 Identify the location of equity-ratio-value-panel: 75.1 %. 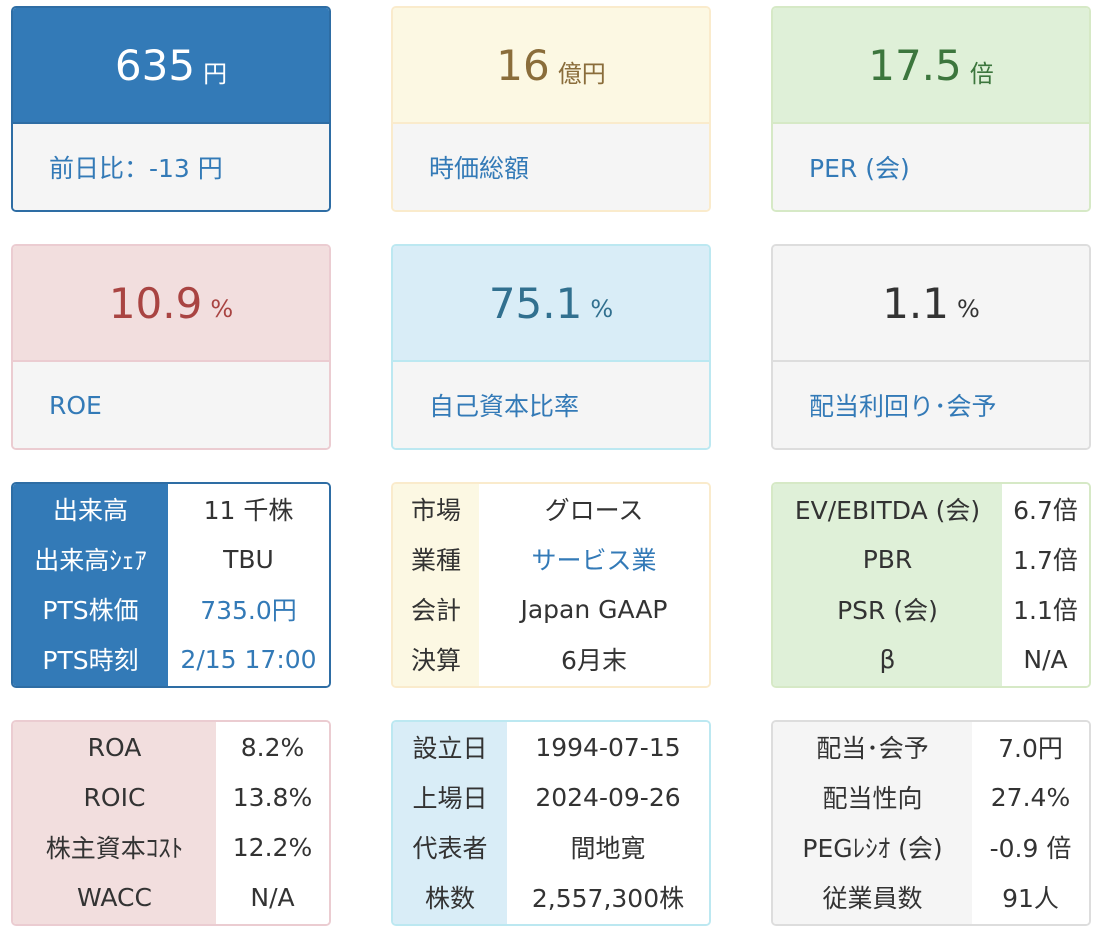
(551, 304).